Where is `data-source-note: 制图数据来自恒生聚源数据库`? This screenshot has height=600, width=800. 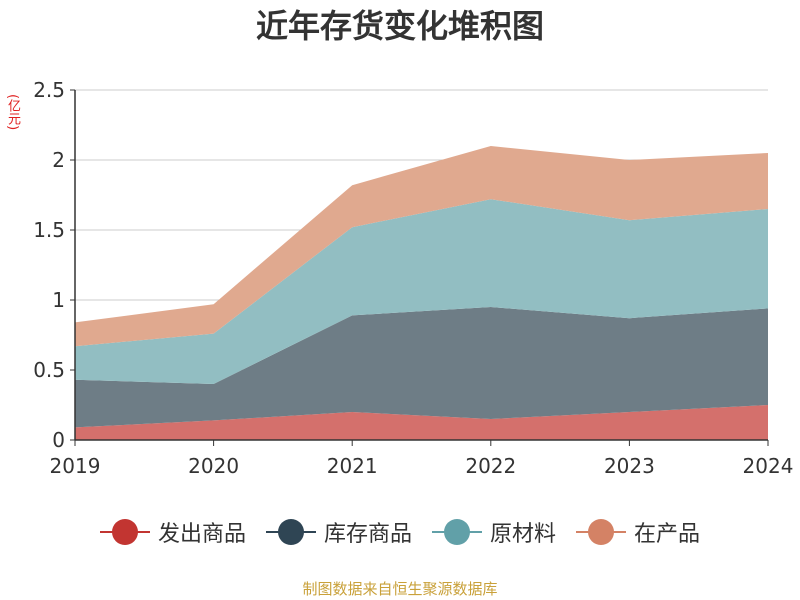
data-source-note: 制图数据来自恒生聚源数据库 is located at coordinates (400, 589).